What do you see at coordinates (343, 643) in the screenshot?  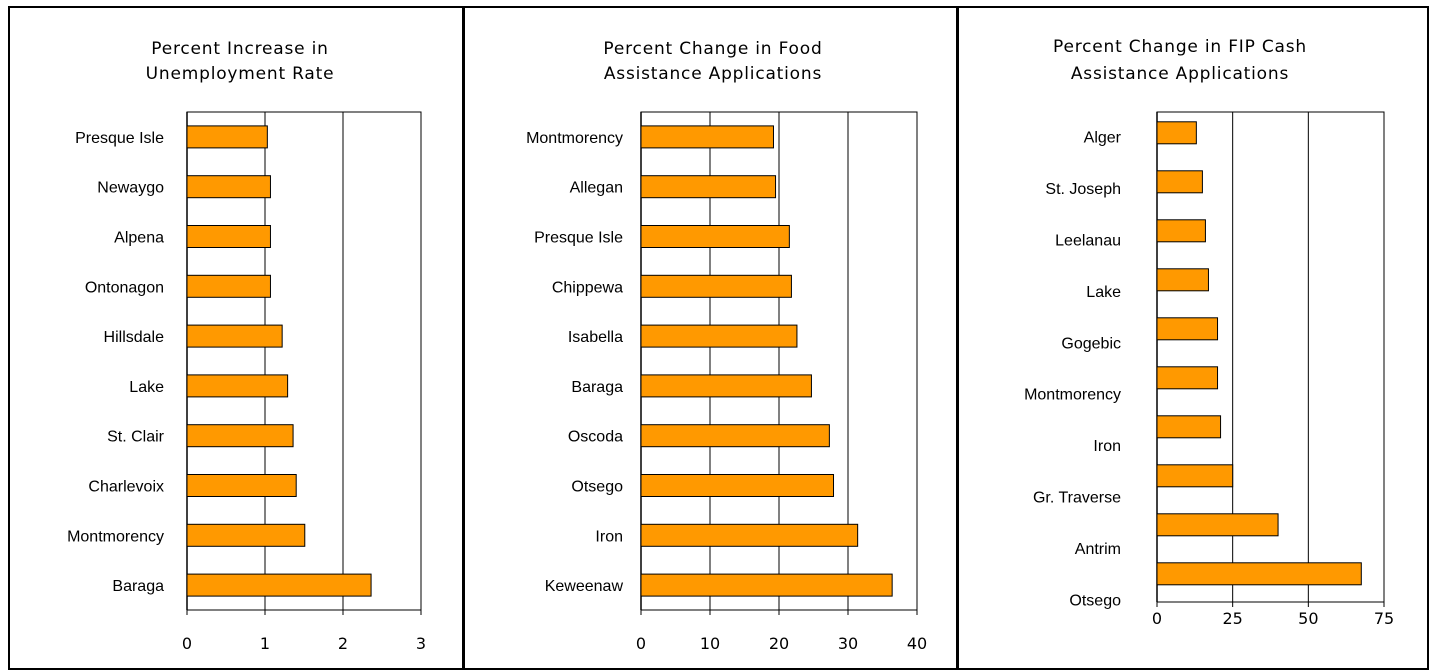 I see `chart-1-x-tick-label: 2` at bounding box center [343, 643].